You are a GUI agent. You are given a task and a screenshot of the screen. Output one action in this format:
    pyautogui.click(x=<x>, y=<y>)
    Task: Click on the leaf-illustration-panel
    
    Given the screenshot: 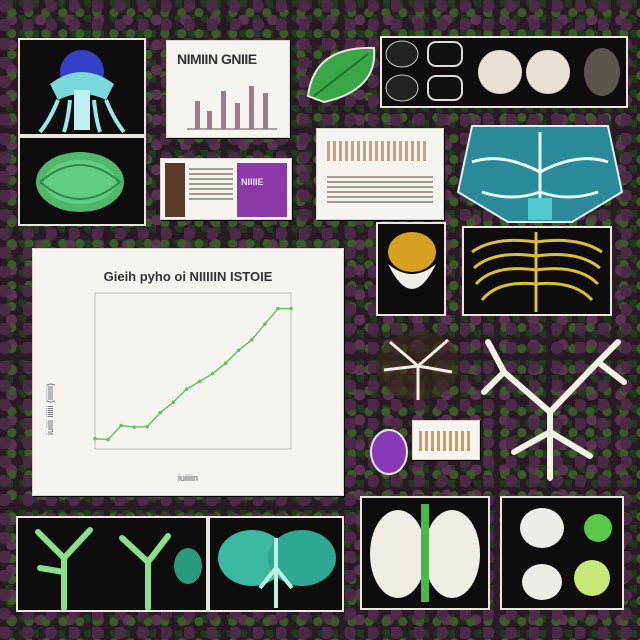 What is the action you would take?
    pyautogui.click(x=343, y=73)
    